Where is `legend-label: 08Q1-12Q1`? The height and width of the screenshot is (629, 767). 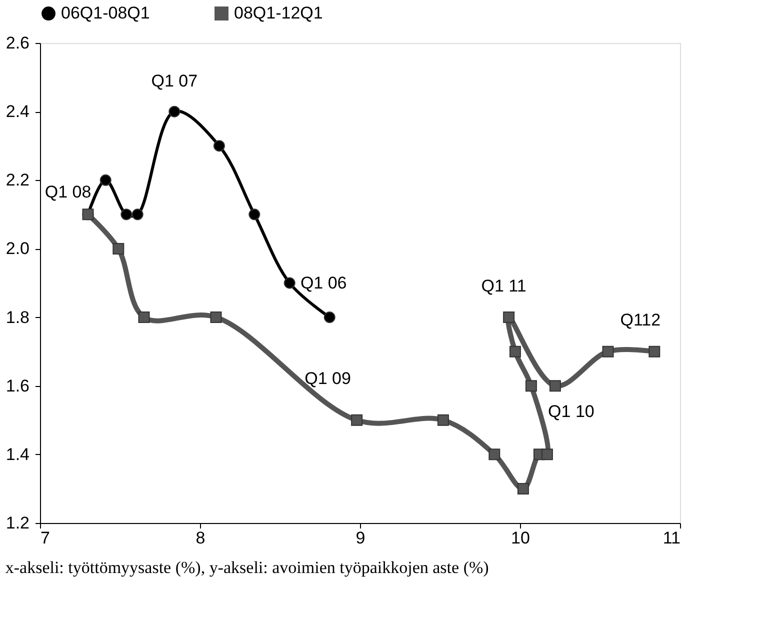 legend-label: 08Q1-12Q1 is located at coordinates (278, 13).